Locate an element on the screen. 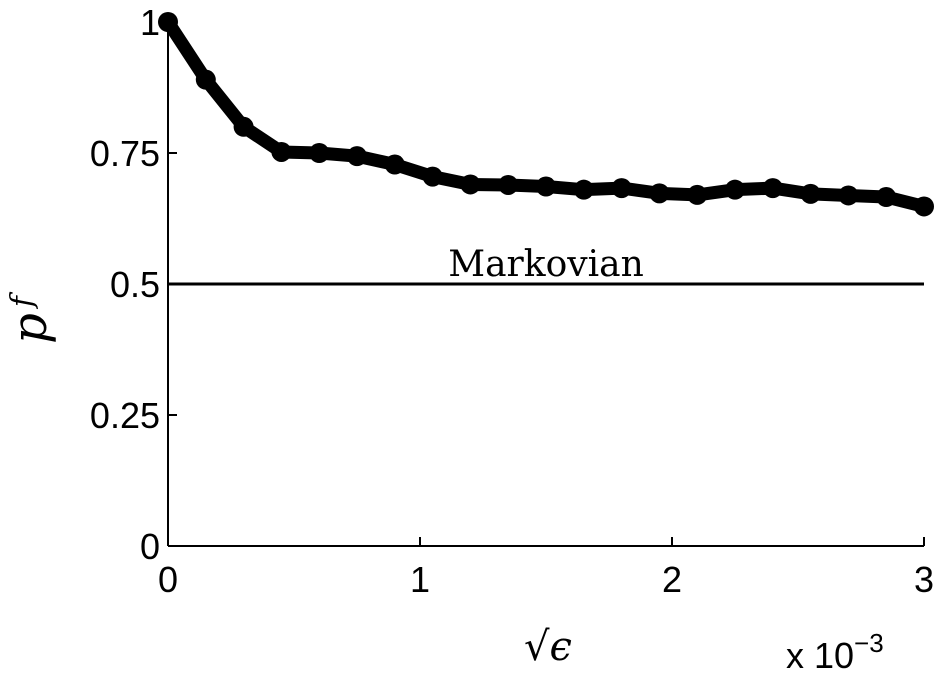 The width and height of the screenshot is (945, 678). y-tick-label: 0.25 is located at coordinates (125, 415).